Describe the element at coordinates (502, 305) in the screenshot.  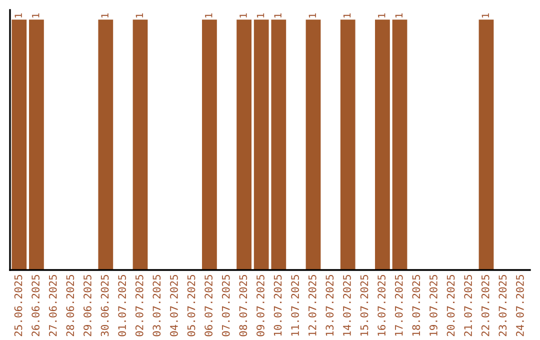
I see `x-tick-label: 23.07.2025` at that location.